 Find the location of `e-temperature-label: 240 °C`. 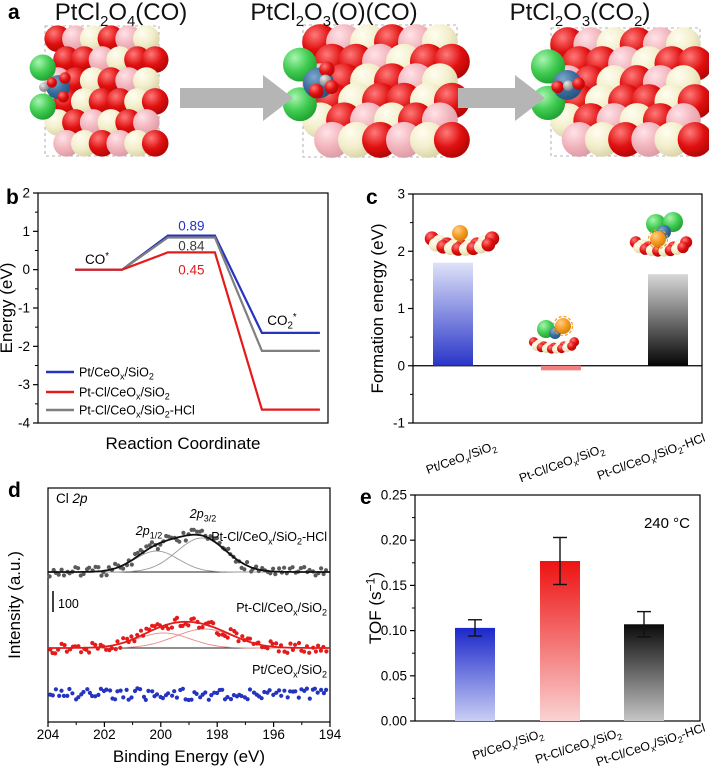

e-temperature-label: 240 °C is located at coordinates (667, 523).